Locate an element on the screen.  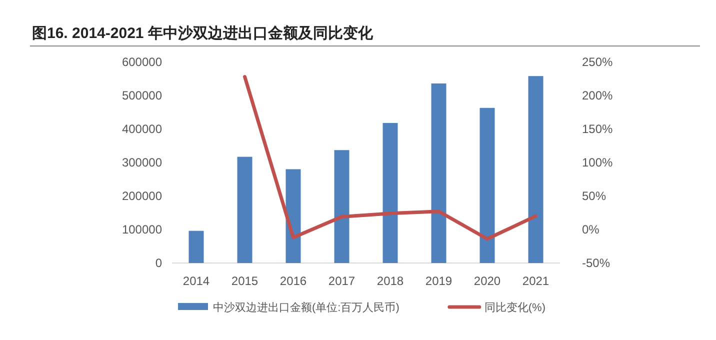
chart-title: 图16. 2014-2021 年中沙双边进出口金额及同比变化 is located at coordinates (203, 33).